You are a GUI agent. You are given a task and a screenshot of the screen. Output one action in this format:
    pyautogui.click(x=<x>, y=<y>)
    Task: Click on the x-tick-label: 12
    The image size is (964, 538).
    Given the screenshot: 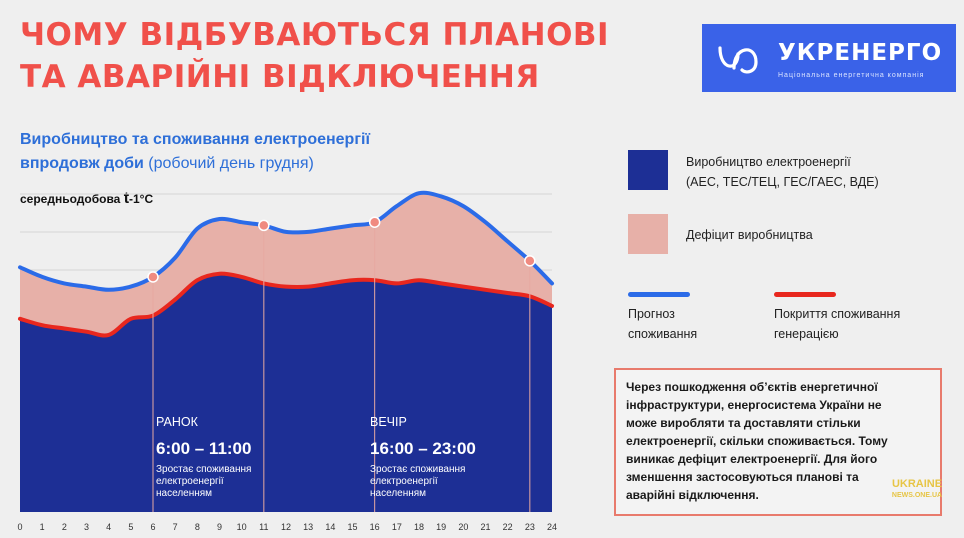 What is the action you would take?
    pyautogui.click(x=286, y=527)
    